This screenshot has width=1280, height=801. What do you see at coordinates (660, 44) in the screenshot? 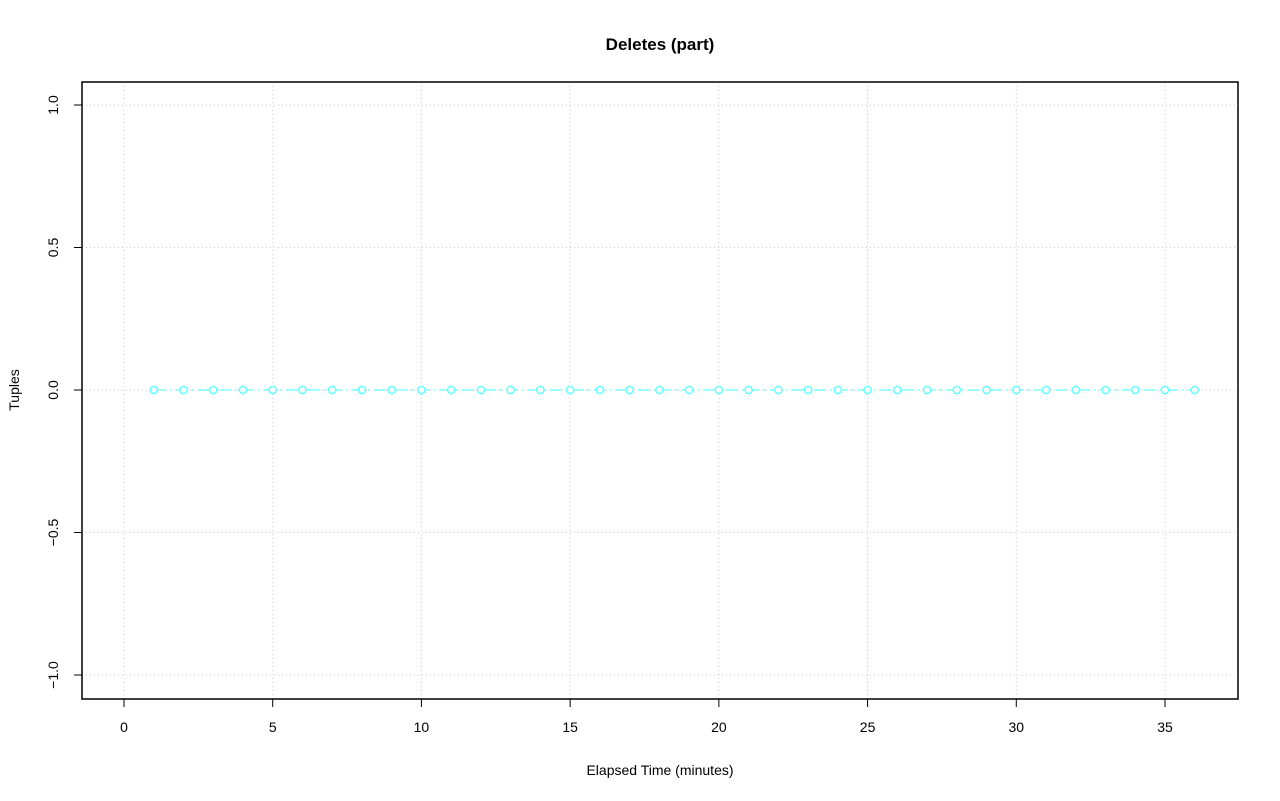
I see `chart-title: Deletes (part)` at bounding box center [660, 44].